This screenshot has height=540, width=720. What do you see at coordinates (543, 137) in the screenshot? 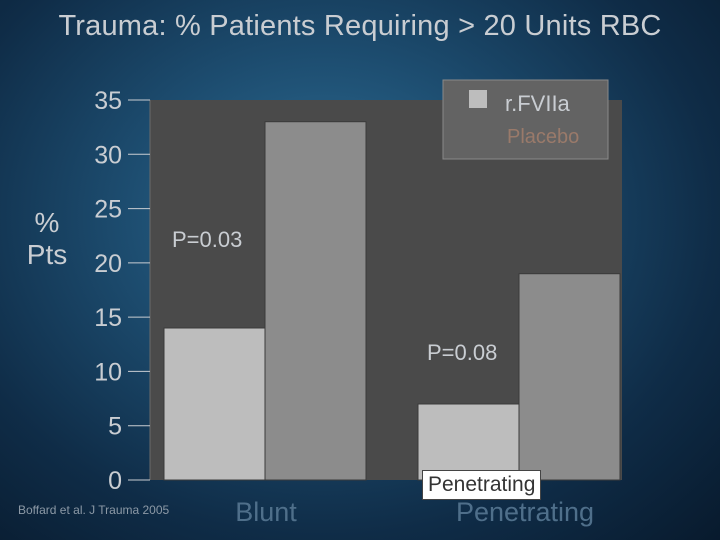
I see `legend-label-placebo: Placebo` at bounding box center [543, 137].